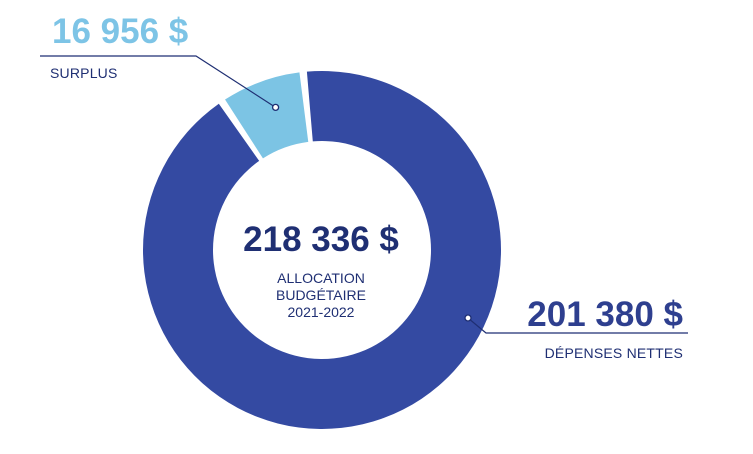 This screenshot has height=454, width=753. What do you see at coordinates (321, 312) in the screenshot?
I see `center-label-line-3: 2021-2022` at bounding box center [321, 312].